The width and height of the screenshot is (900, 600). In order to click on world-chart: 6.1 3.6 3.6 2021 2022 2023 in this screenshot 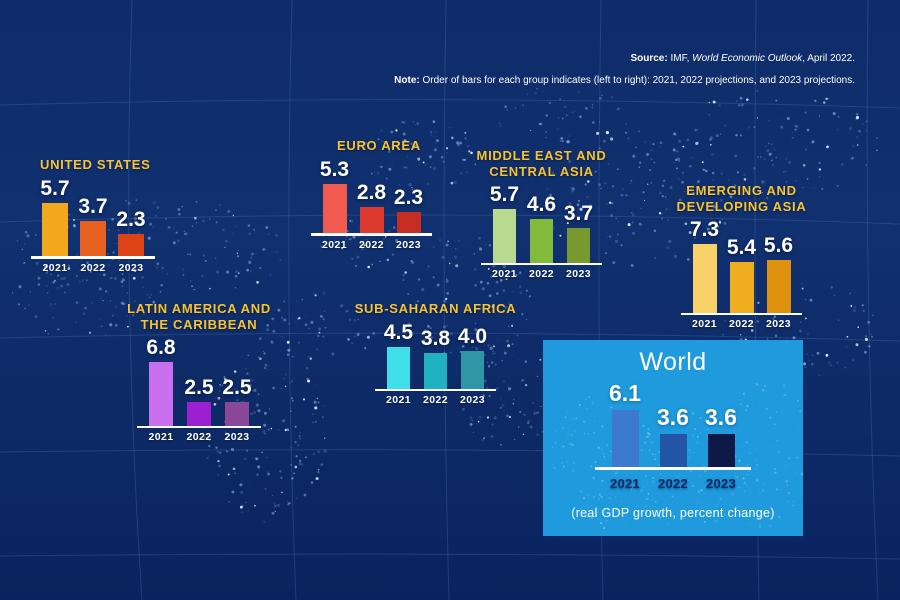, I will do `click(673, 435)`.